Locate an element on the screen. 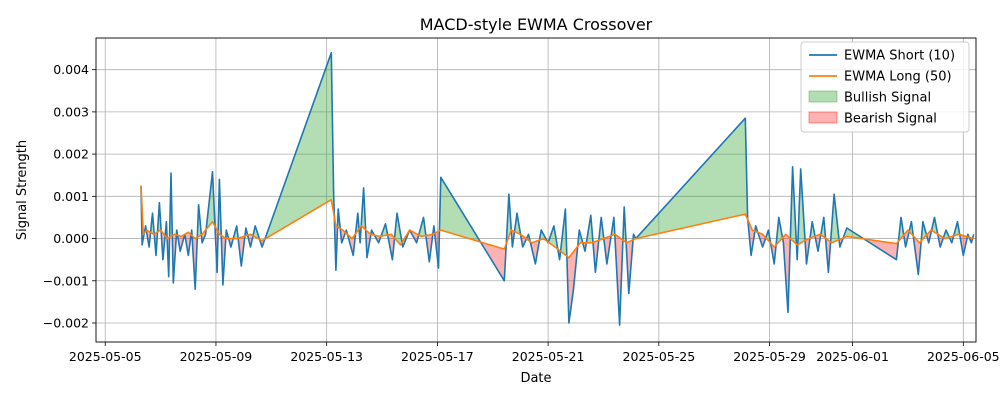 This screenshot has width=1000, height=400. x-tick-label: 2025-06-01 is located at coordinates (852, 356).